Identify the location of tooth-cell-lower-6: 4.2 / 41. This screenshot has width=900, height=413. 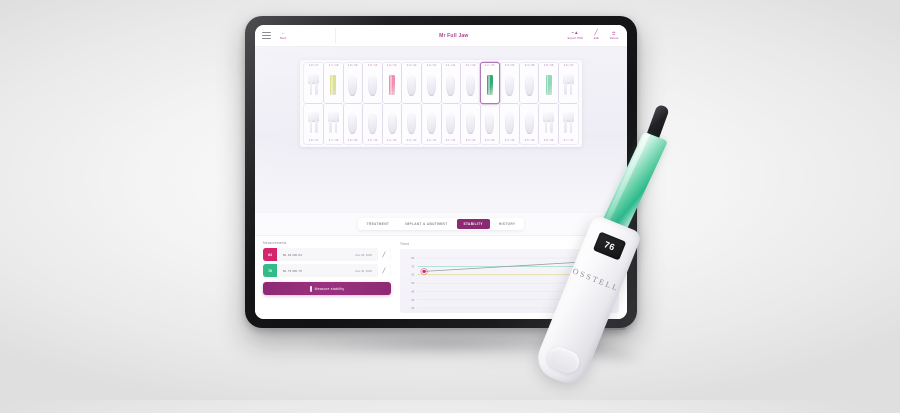
(431, 124).